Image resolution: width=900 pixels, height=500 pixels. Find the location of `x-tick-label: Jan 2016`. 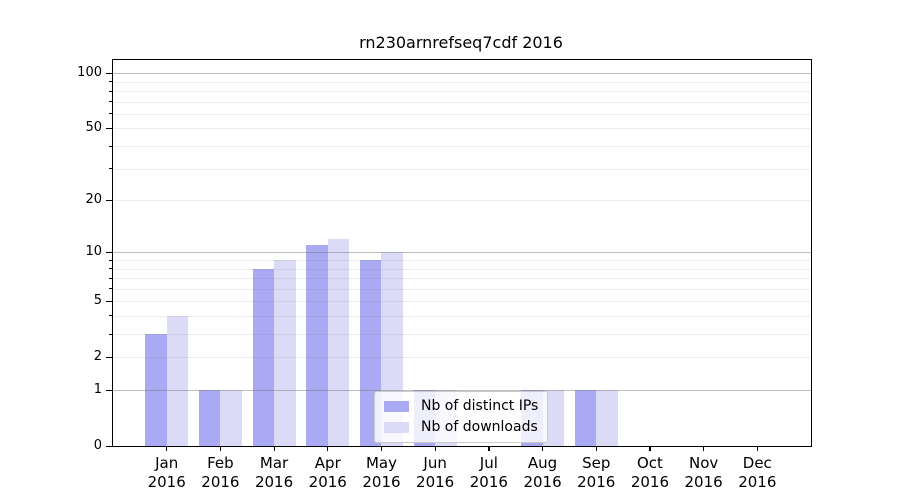

x-tick-label: Jan 2016 is located at coordinates (166, 472).